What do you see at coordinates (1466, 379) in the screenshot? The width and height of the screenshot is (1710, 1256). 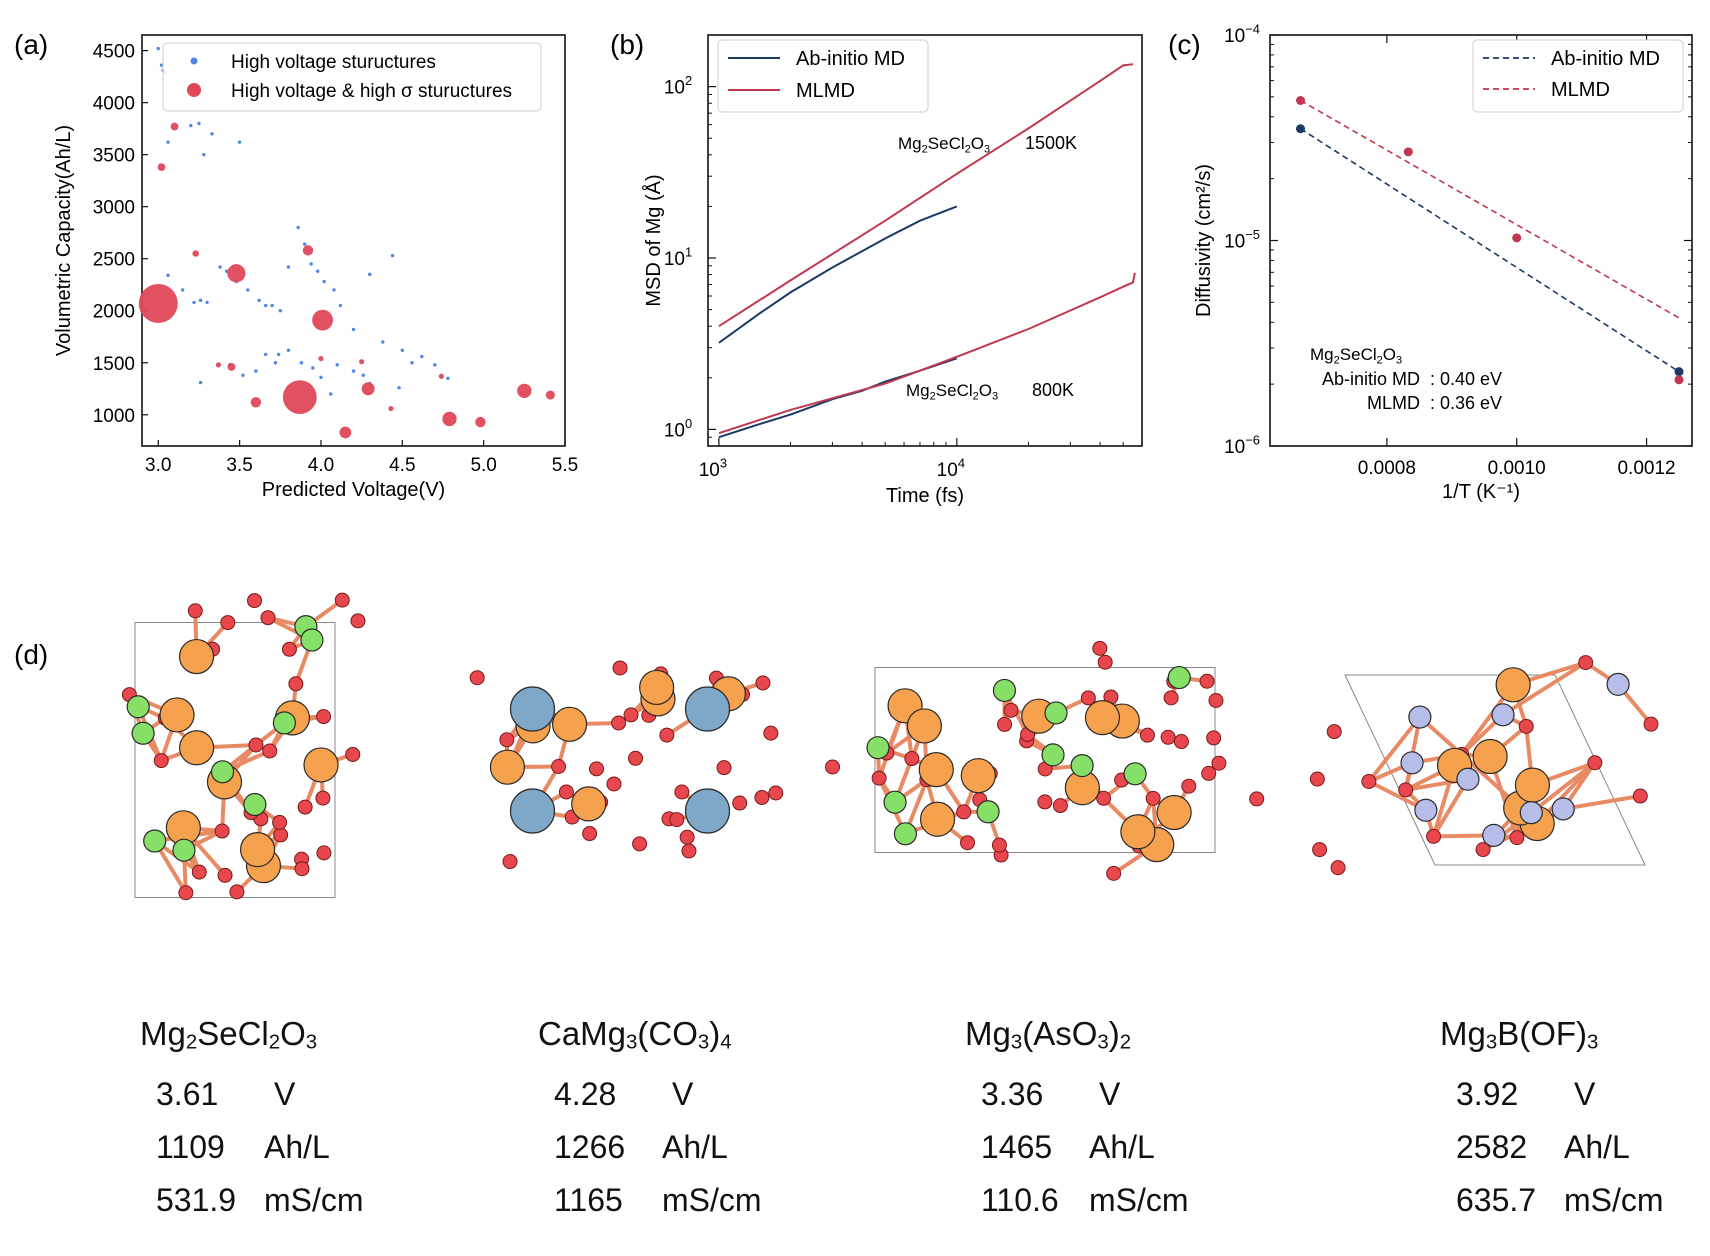 I see `annotation-value: : 0.40 eV` at bounding box center [1466, 379].